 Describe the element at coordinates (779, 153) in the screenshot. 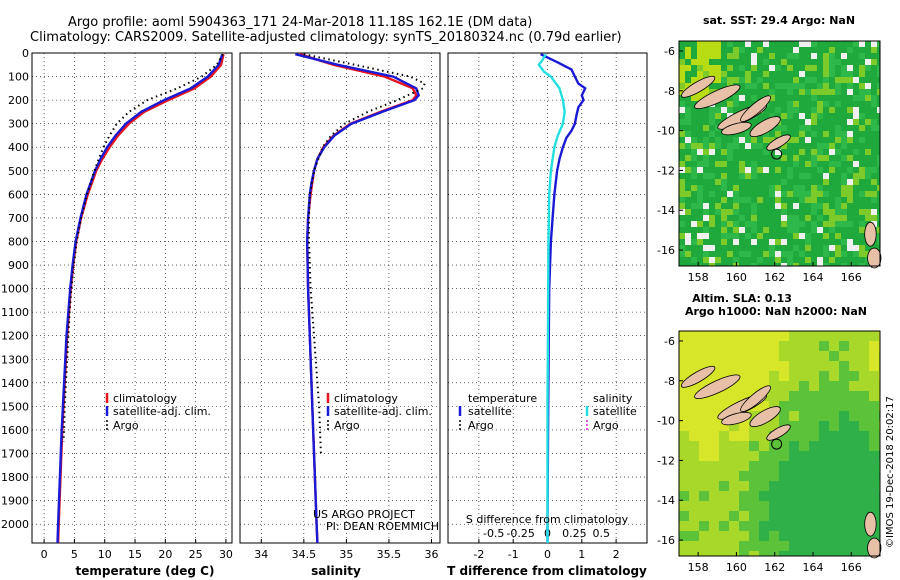

I see `map-frame` at that location.